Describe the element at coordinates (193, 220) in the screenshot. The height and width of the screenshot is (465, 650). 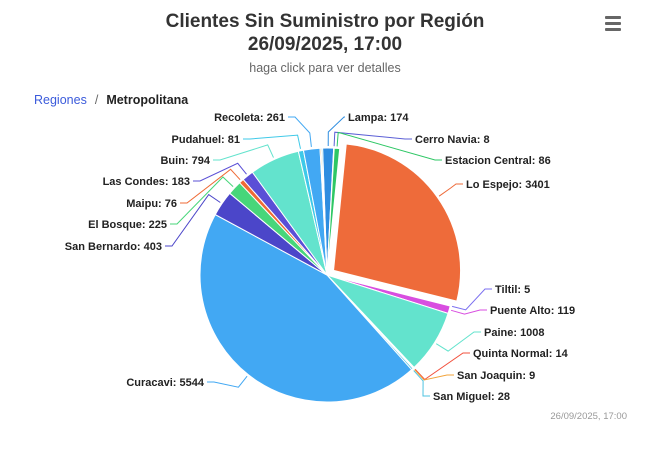
I see `label-connector-san-bernardo` at that location.